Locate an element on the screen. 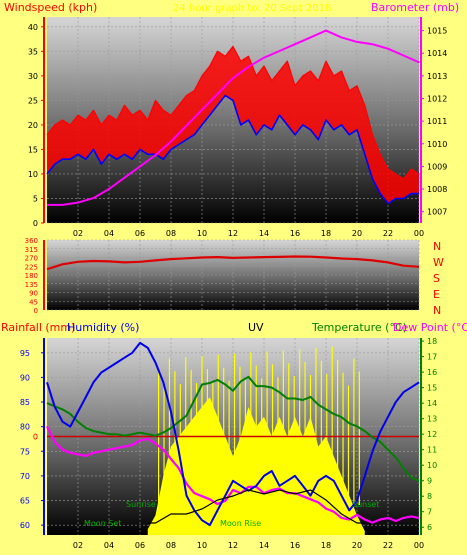 The image size is (467, 555). direction-y-tick-label: 45 is located at coordinates (33, 302).